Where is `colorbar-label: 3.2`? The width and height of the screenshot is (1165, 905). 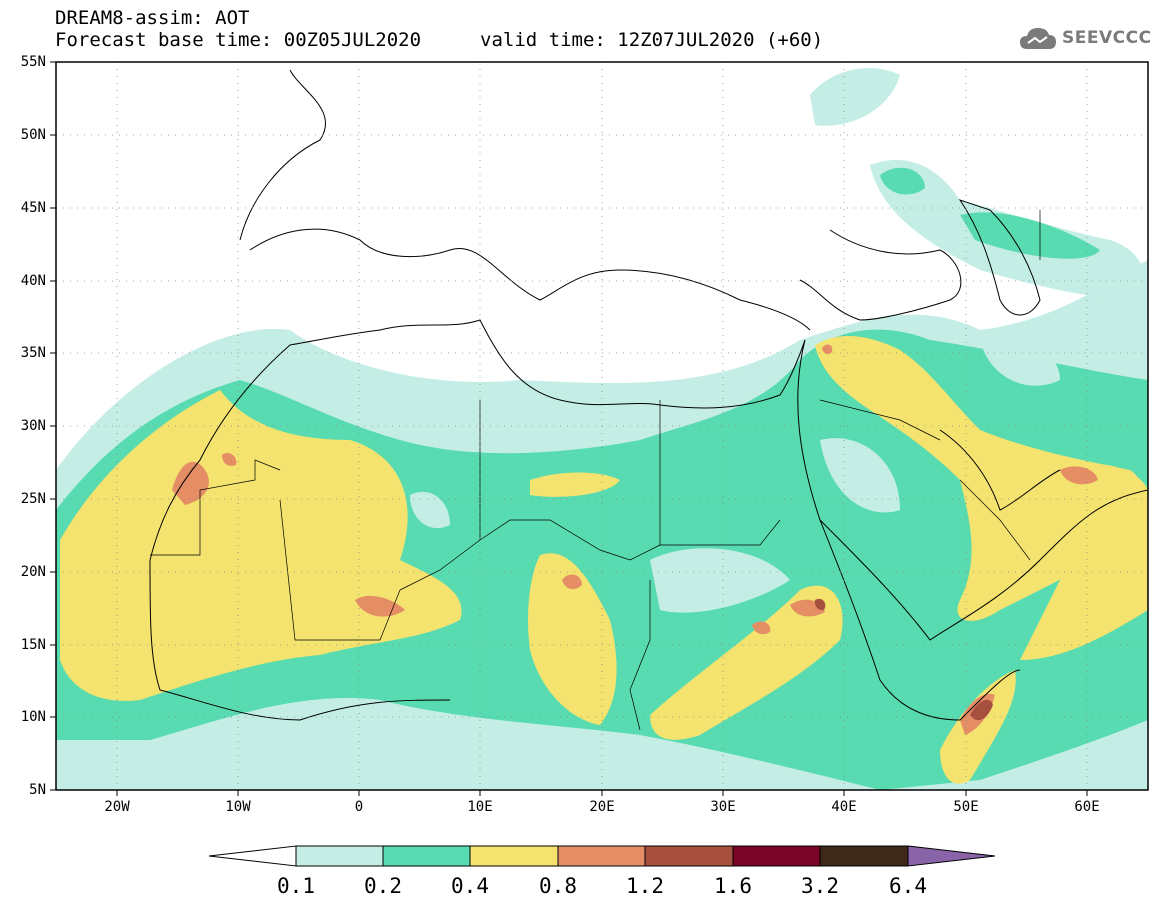 colorbar-label: 3.2 is located at coordinates (820, 886).